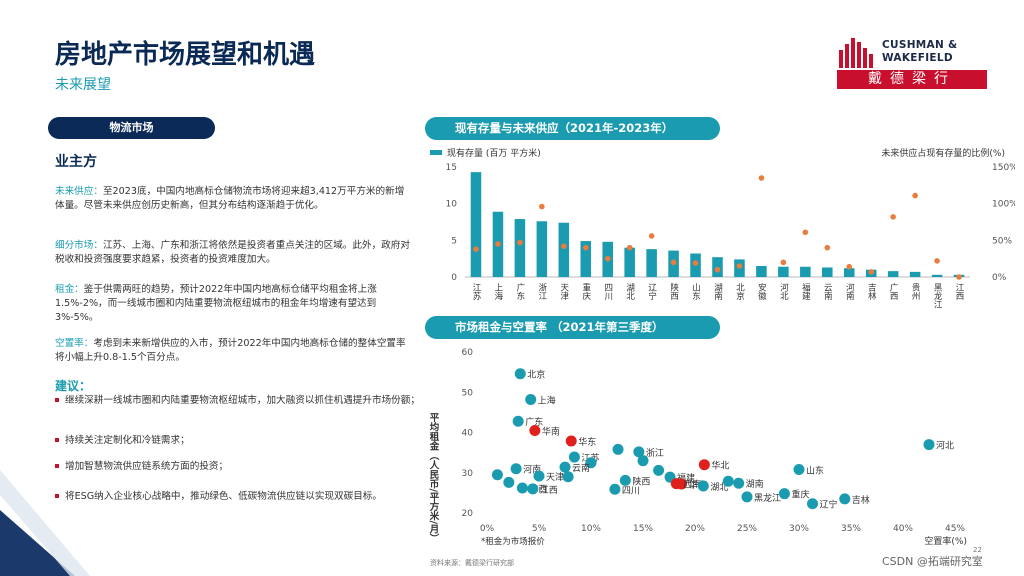 This screenshot has width=1024, height=576. I want to click on bullet-item: 继续深耕一线城市圈和内陆重要物流枢纽城市，加大融资以抓住机遇提升市场份额；, so click(237, 401).